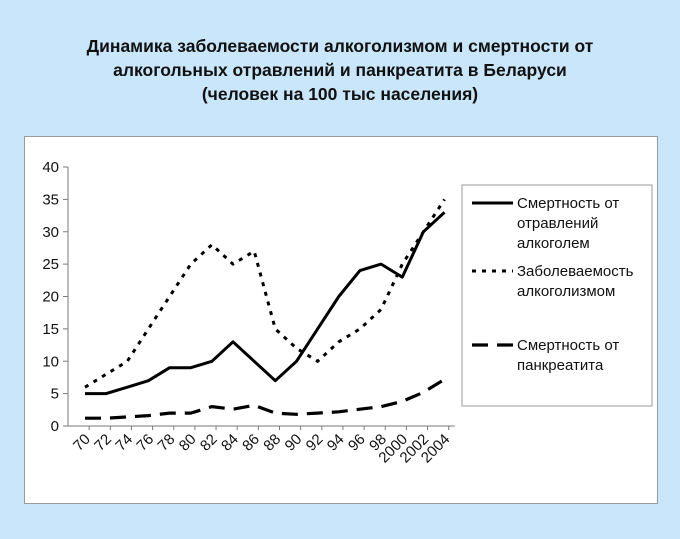  I want to click on chart-title-line-3: (человек на 100 тыс населения), so click(340, 94).